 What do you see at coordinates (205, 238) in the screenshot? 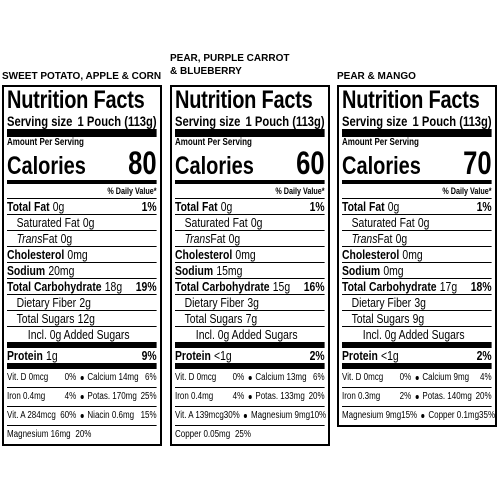
I see `nutrient-label: TransFat` at bounding box center [205, 238].